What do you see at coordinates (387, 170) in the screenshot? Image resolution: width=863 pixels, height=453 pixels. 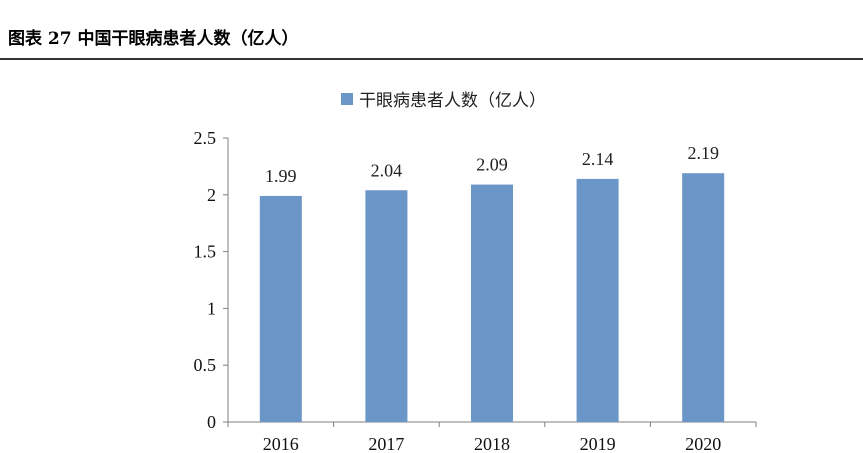 I see `data-label: 2.04` at bounding box center [387, 170].